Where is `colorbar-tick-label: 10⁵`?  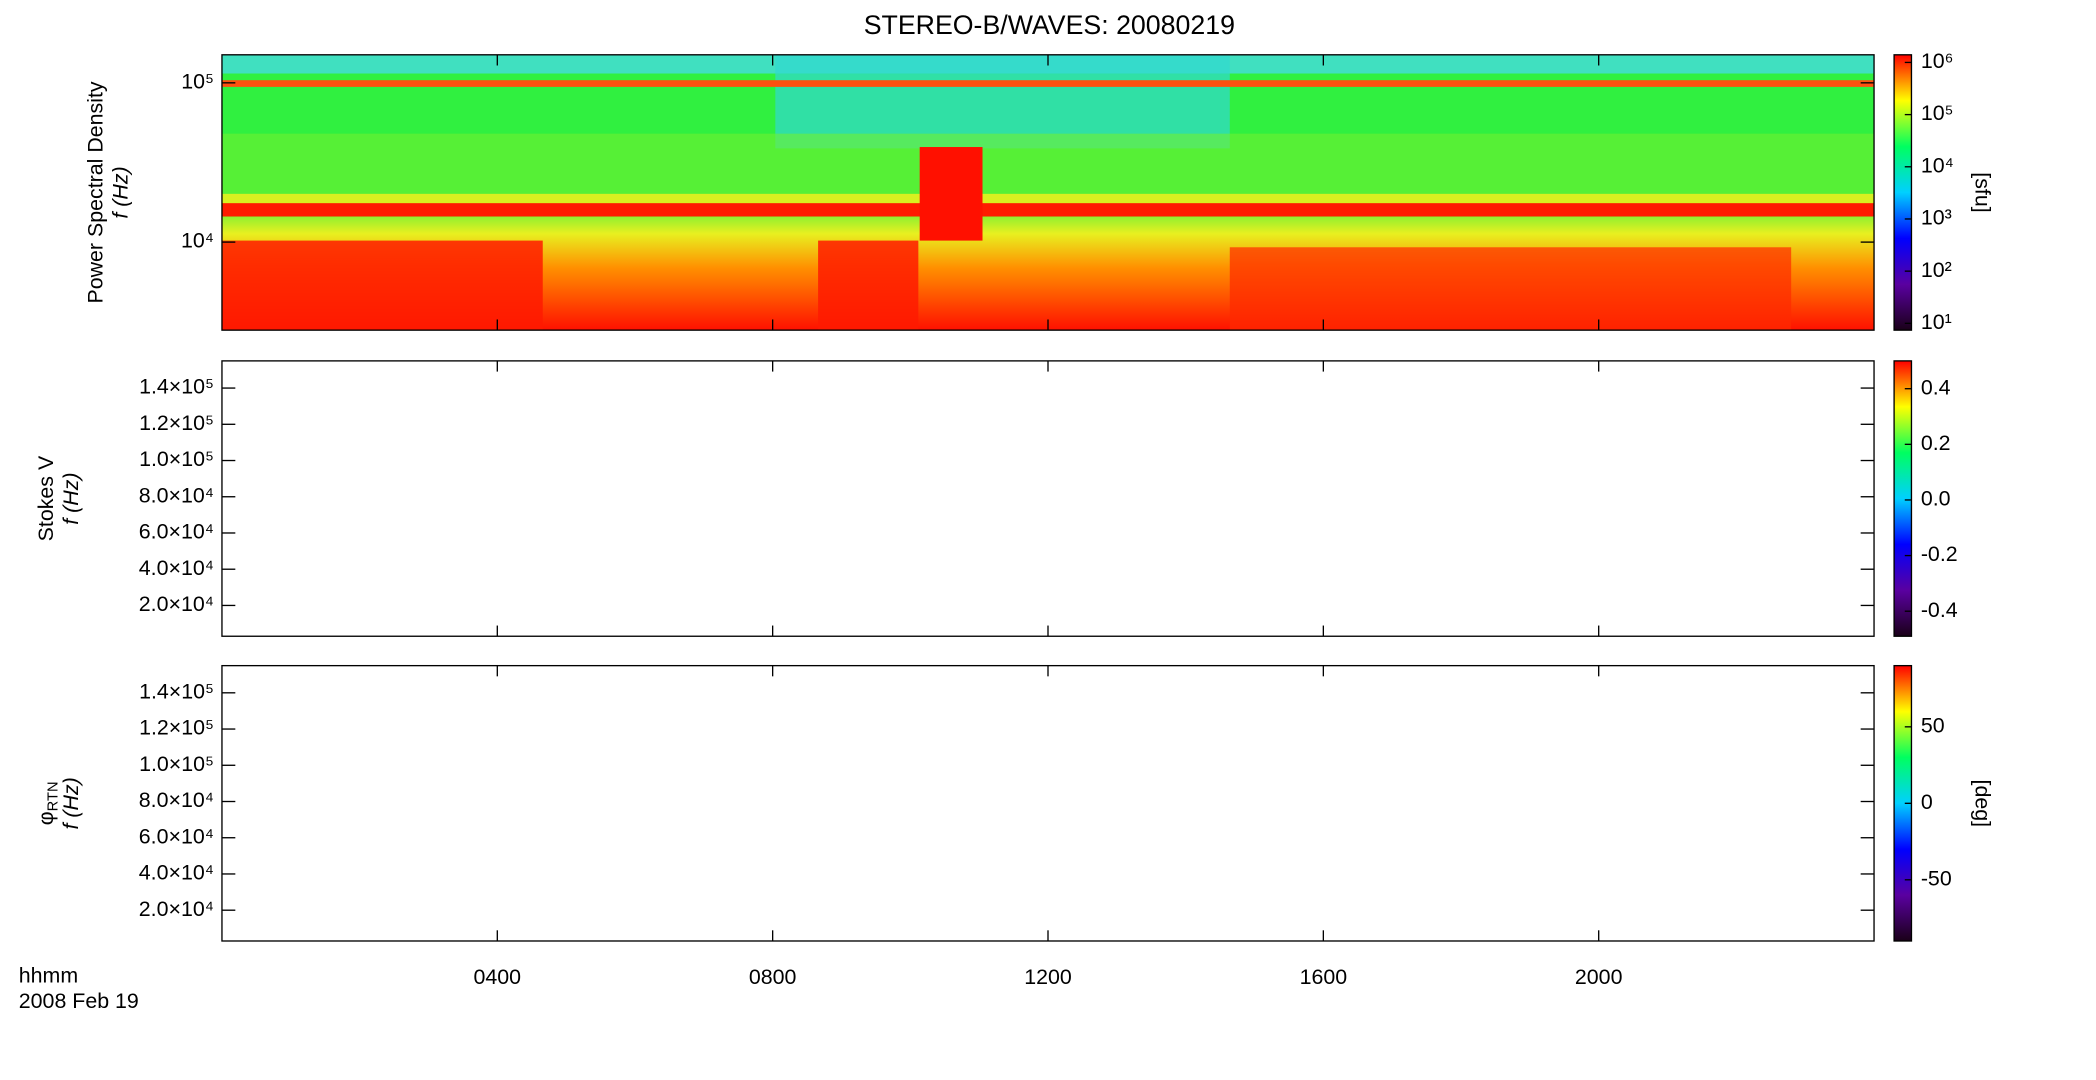
colorbar-tick-label: 10⁵ is located at coordinates (1937, 113).